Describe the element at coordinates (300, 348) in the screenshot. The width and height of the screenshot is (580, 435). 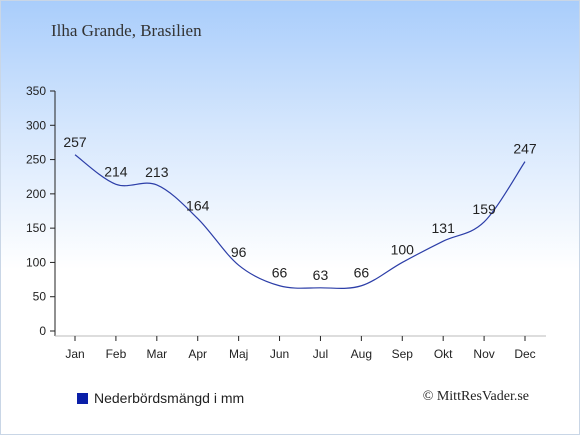
I see `x-axis-ticks: Jan Feb Mar Apr Maj Jun Jul Aug Sep Okt Nov Dec` at that location.